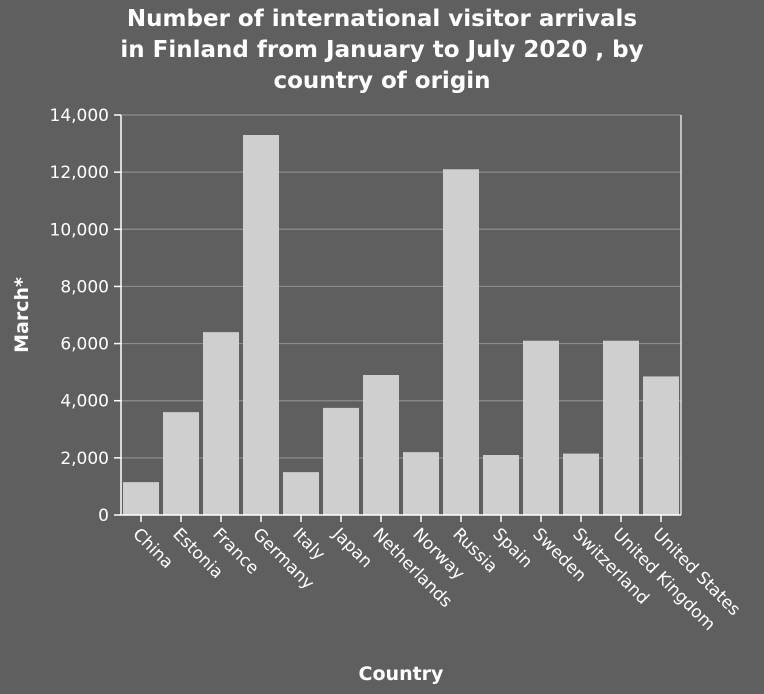 The width and height of the screenshot is (764, 694). Describe the element at coordinates (103, 516) in the screenshot. I see `y-tick-label: 0` at that location.